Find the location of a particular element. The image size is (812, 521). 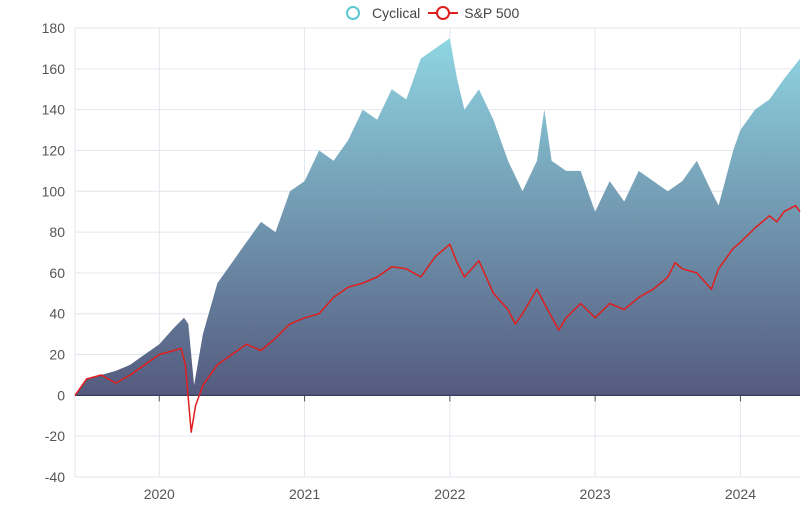

legend-item-cyclical: Cyclical is located at coordinates (380, 13).